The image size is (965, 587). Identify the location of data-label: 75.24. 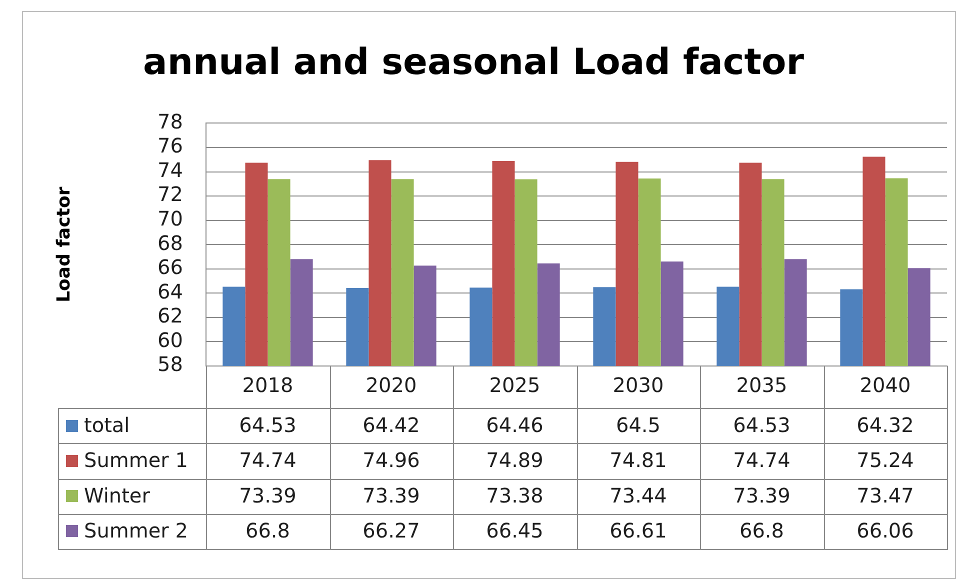
(885, 460).